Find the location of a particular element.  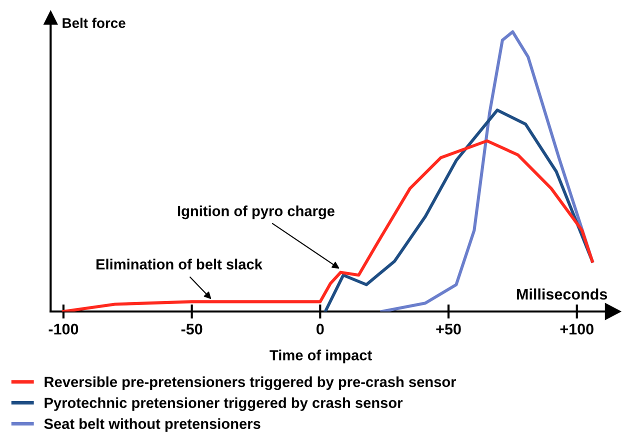

x-tick-label: +100 is located at coordinates (577, 329).